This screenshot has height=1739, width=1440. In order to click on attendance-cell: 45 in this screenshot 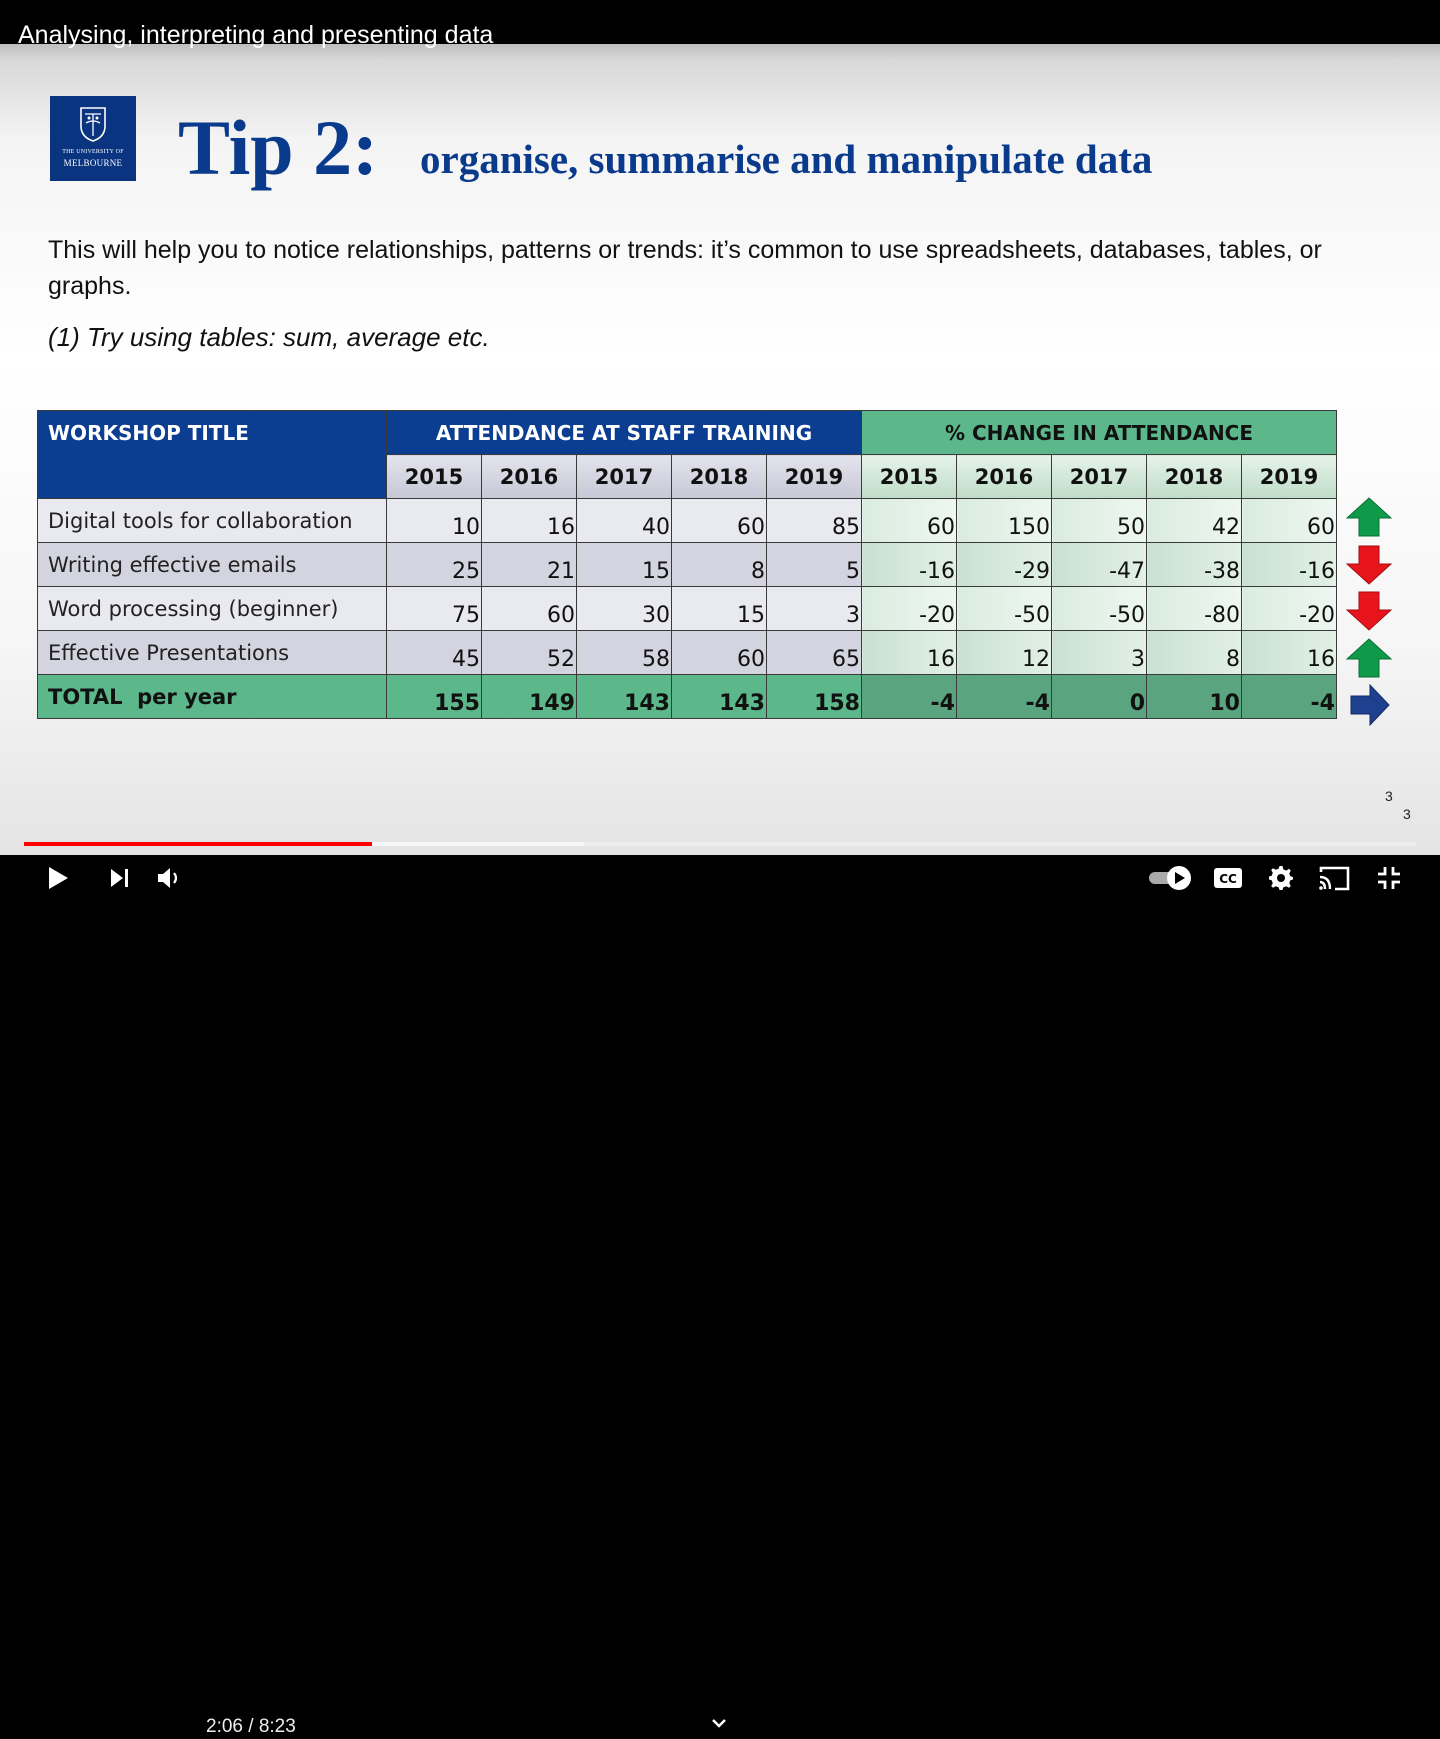, I will do `click(434, 652)`.